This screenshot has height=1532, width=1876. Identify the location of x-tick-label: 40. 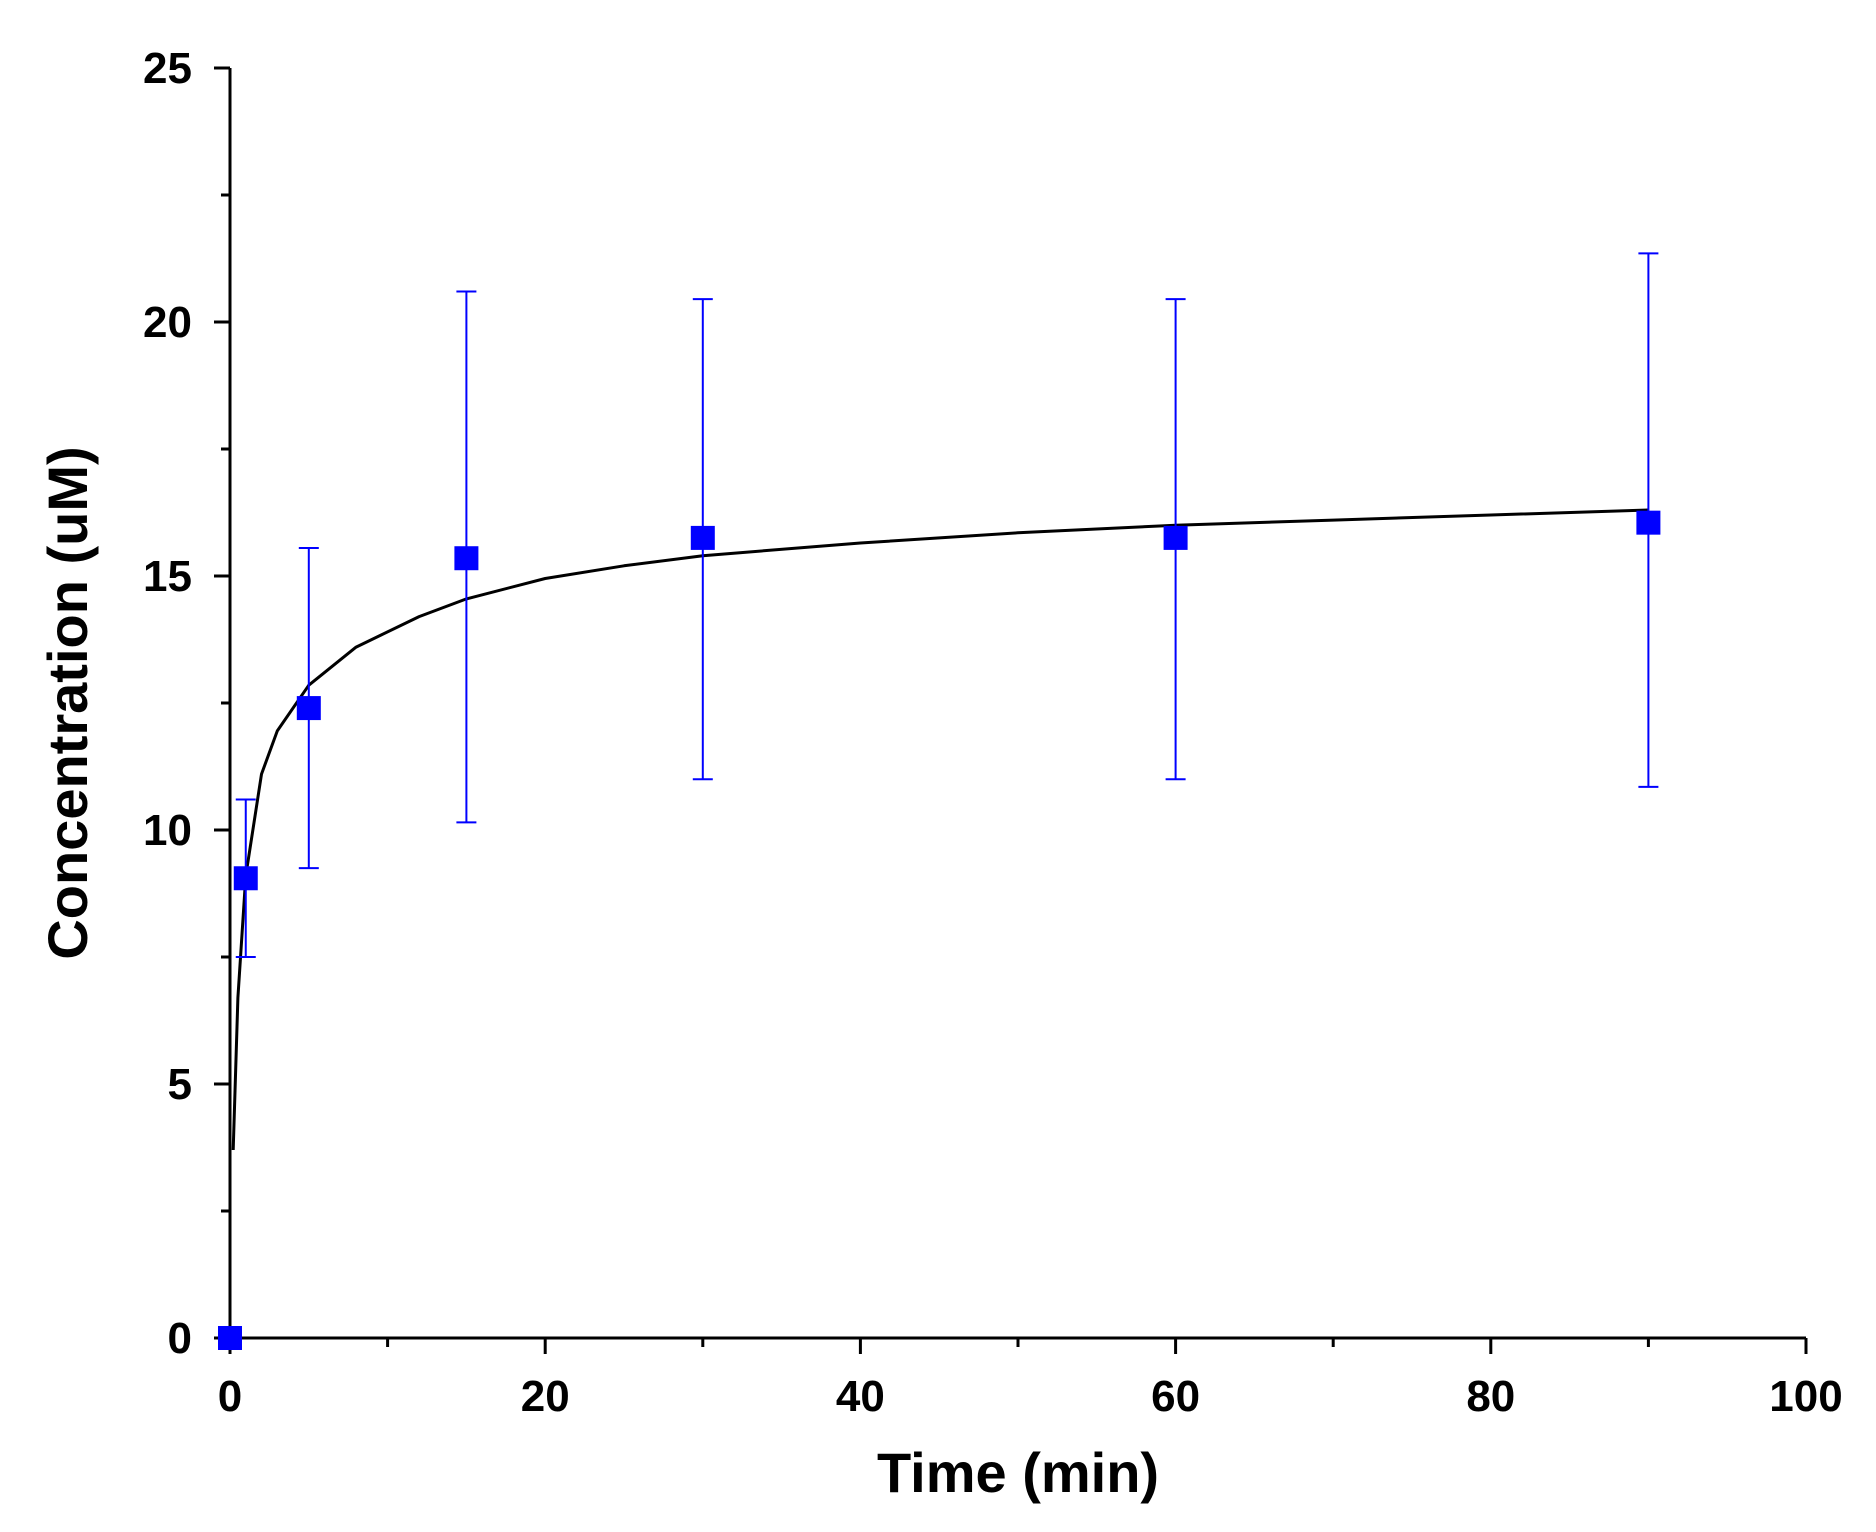
(860, 1396).